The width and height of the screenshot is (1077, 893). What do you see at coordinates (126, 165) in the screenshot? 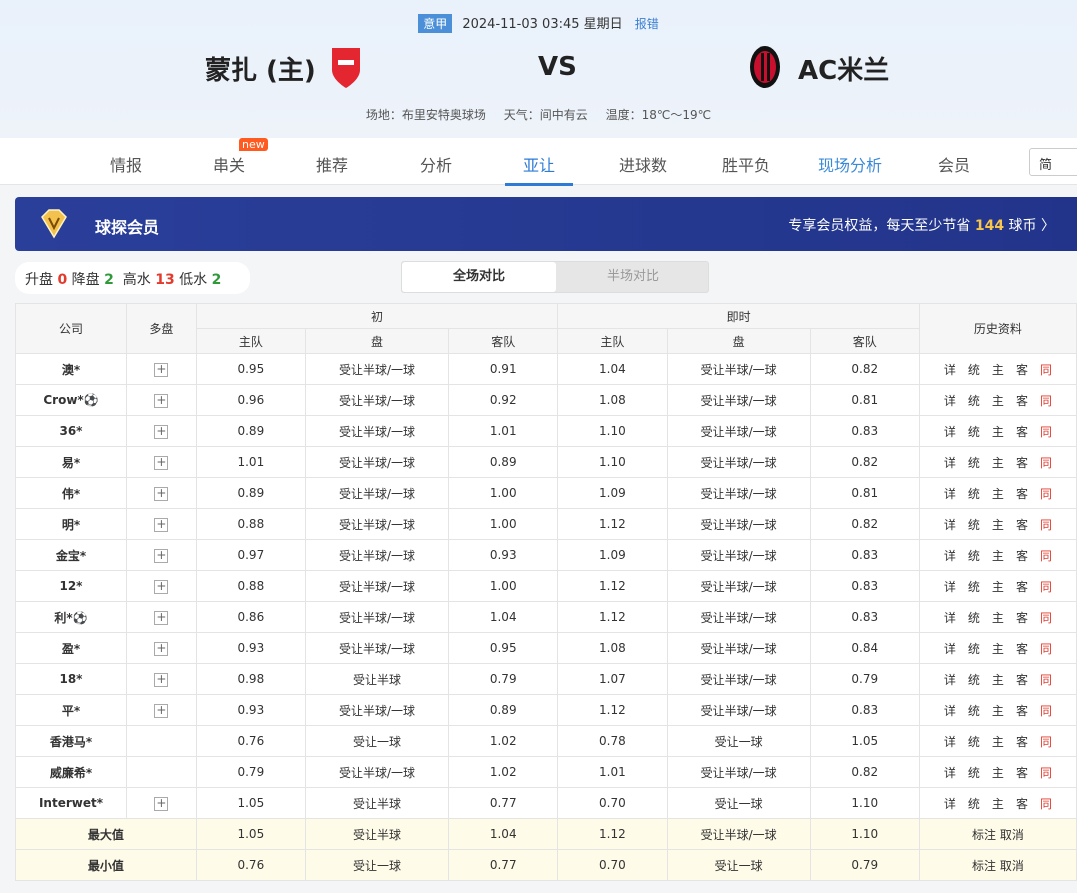
I see `tab-info: 情报` at bounding box center [126, 165].